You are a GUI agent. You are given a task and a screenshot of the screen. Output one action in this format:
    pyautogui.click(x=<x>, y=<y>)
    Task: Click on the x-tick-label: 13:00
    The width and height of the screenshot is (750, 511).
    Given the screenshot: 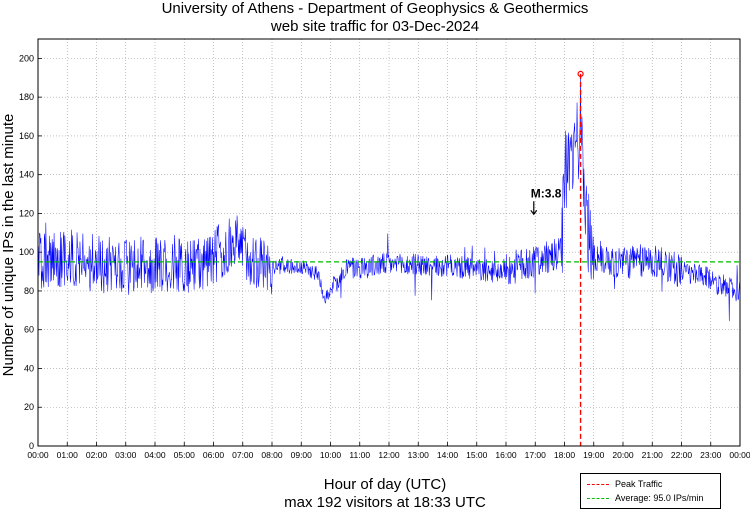 What is the action you would take?
    pyautogui.click(x=419, y=455)
    